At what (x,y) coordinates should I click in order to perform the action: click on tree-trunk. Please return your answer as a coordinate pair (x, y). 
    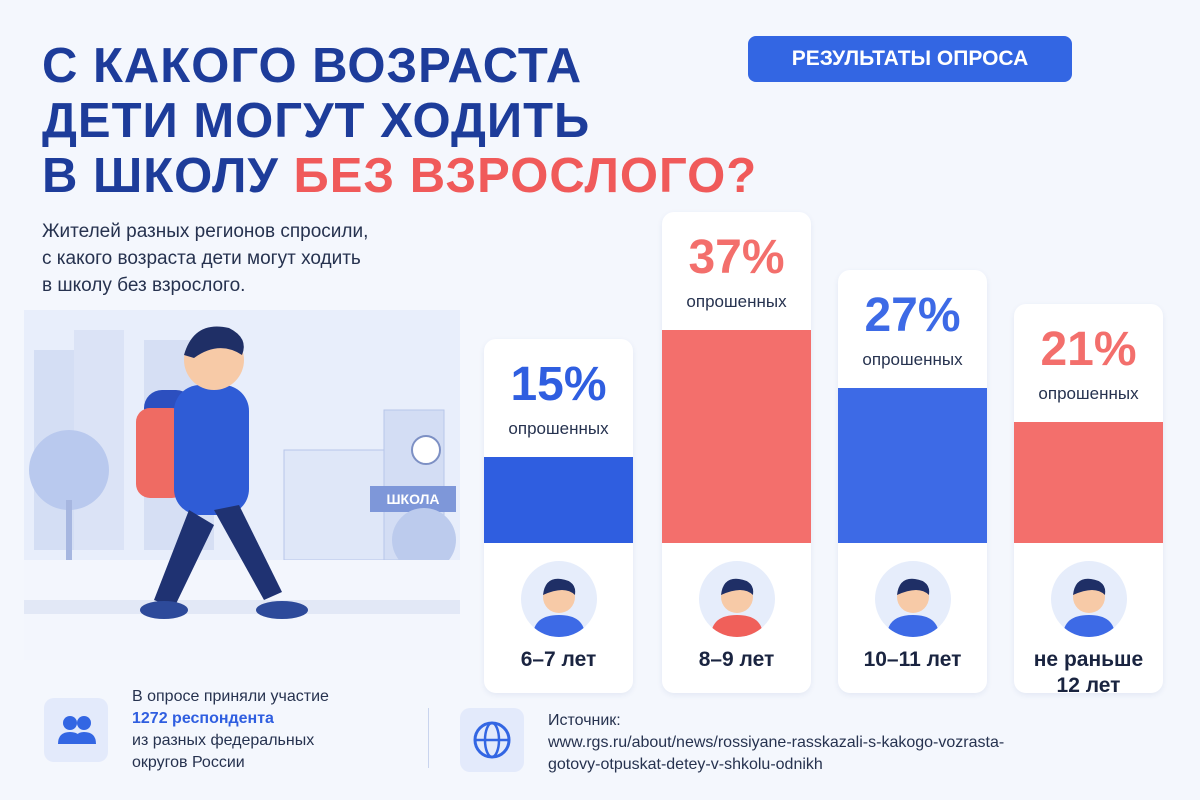
    Looking at the image, I should click on (69, 530).